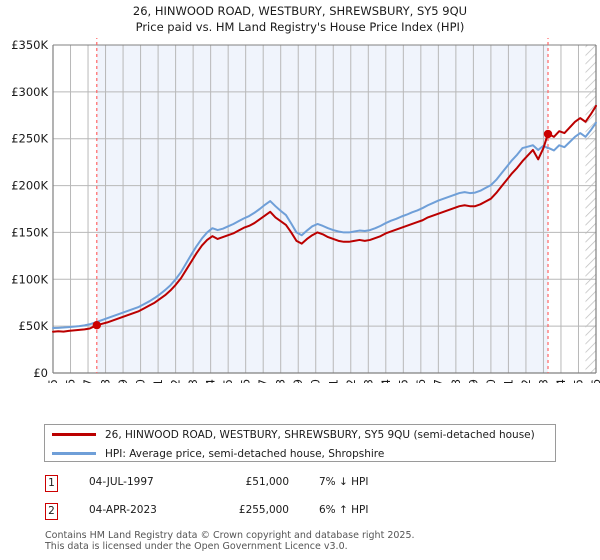 This screenshot has width=600, height=560. I want to click on svg-text: £0, so click(40, 373).